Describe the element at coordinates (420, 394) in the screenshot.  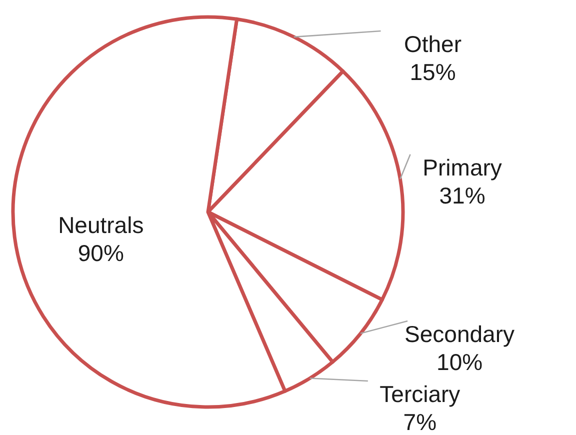
I see `slice-label: Terciary` at that location.